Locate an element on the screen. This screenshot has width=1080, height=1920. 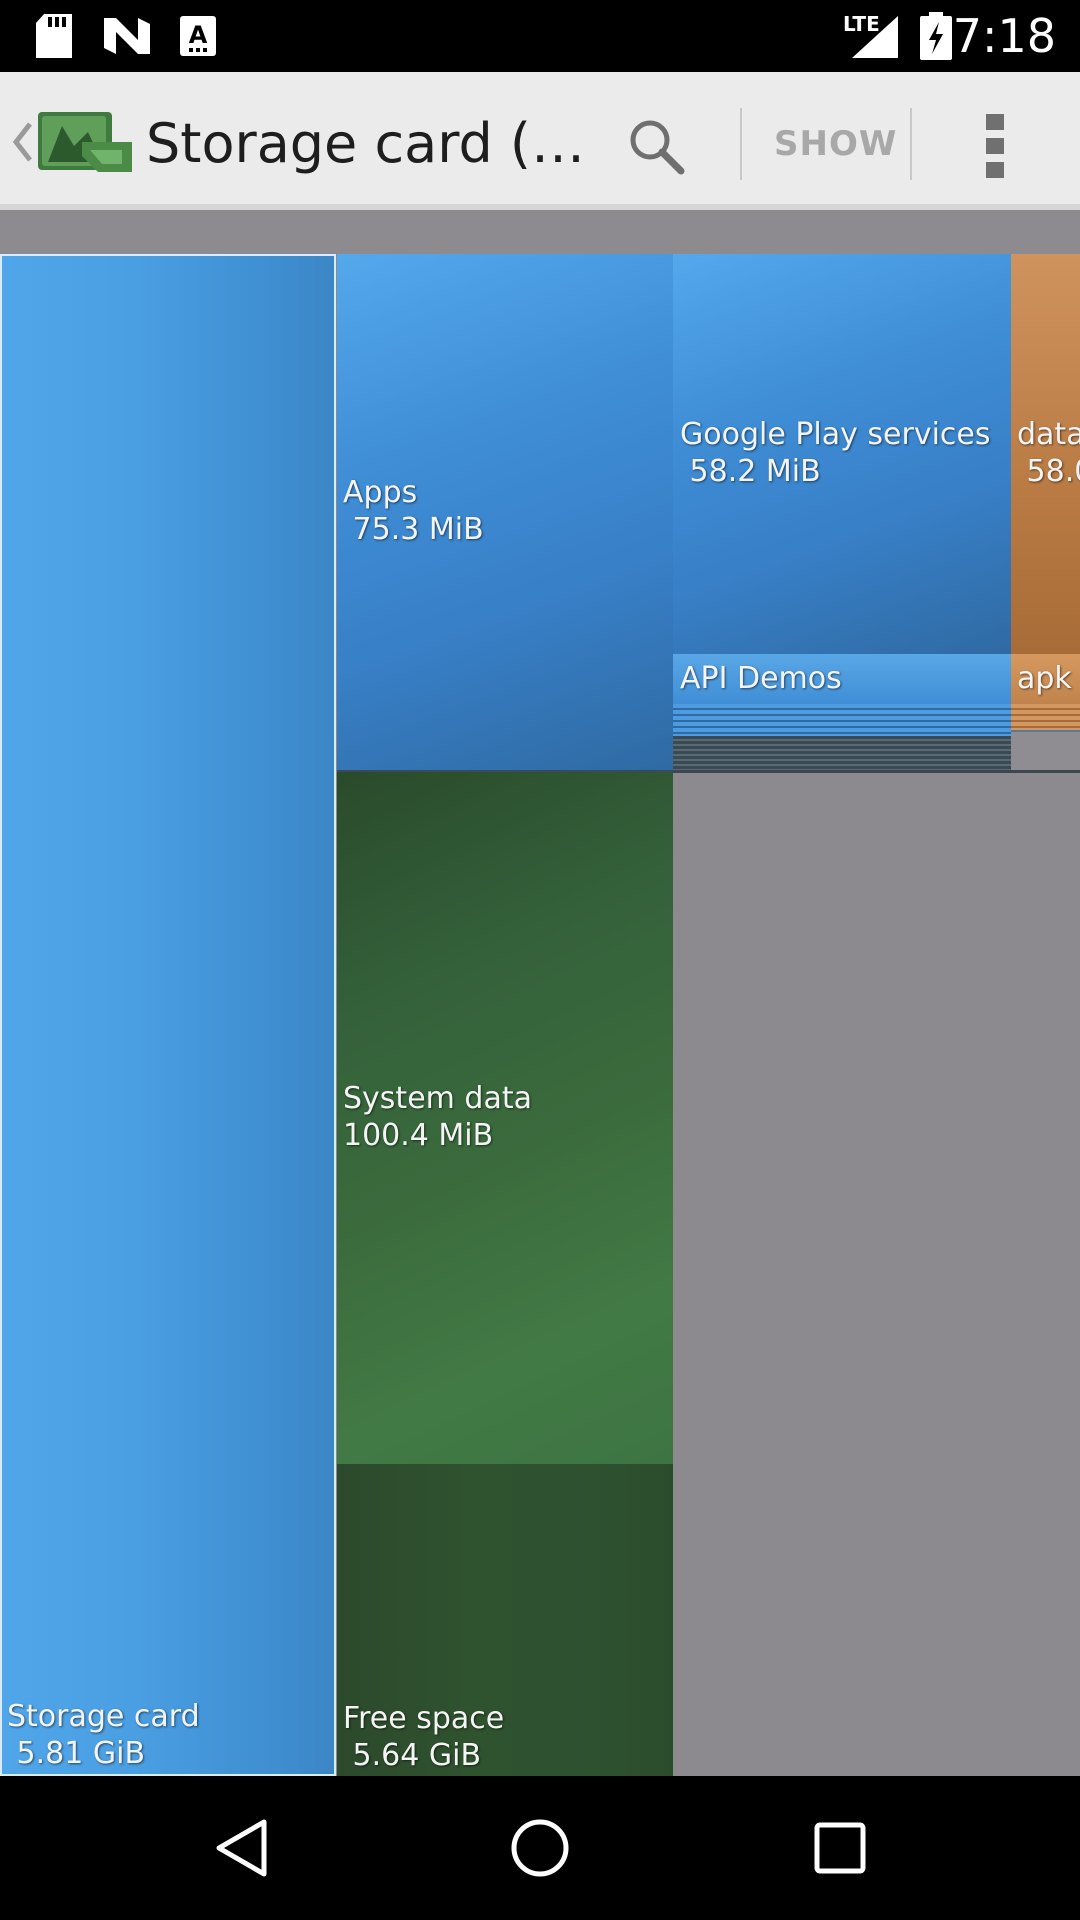
search-icon is located at coordinates (656, 146).